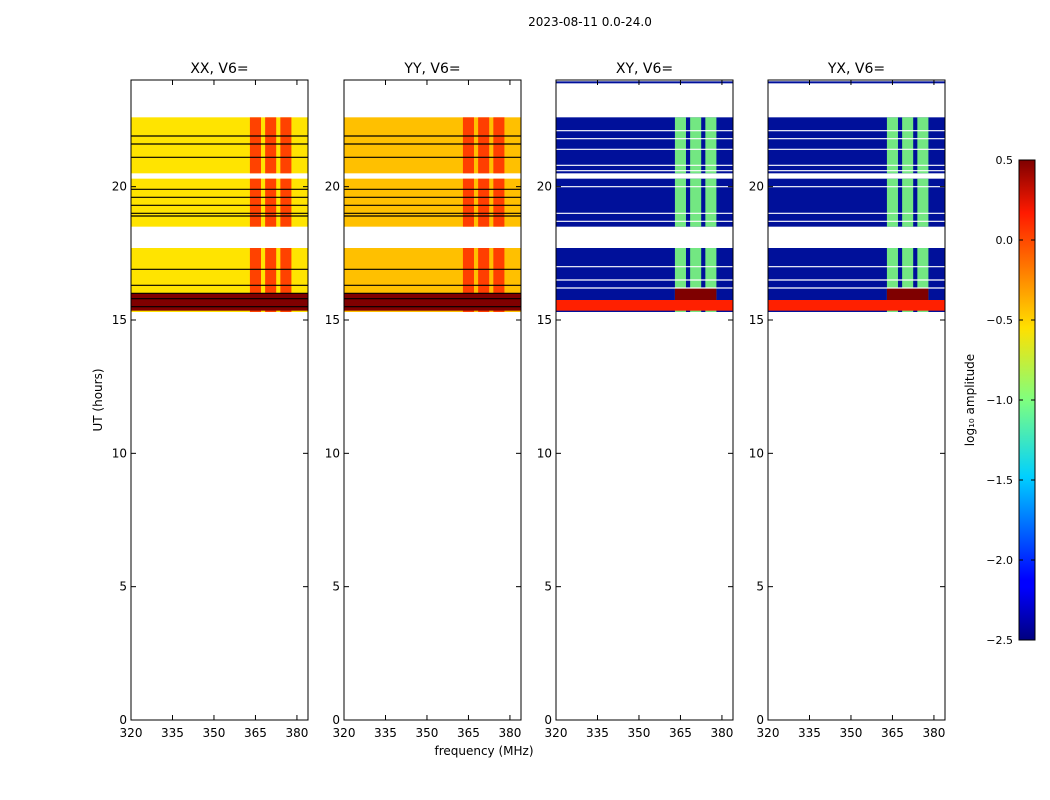 Image resolution: width=1050 pixels, height=800 pixels. I want to click on x-axis-label: frequency (MHz), so click(483, 751).